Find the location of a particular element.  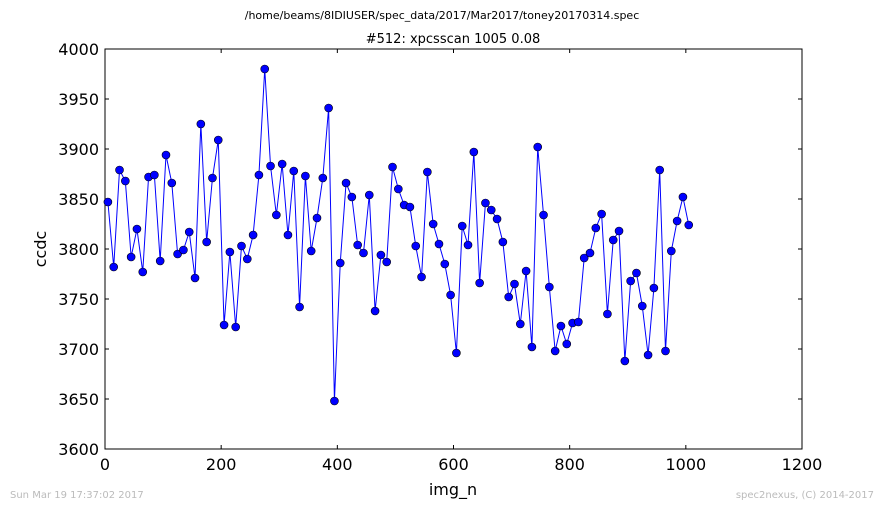

y-tick-label: 3900 is located at coordinates (78, 149).